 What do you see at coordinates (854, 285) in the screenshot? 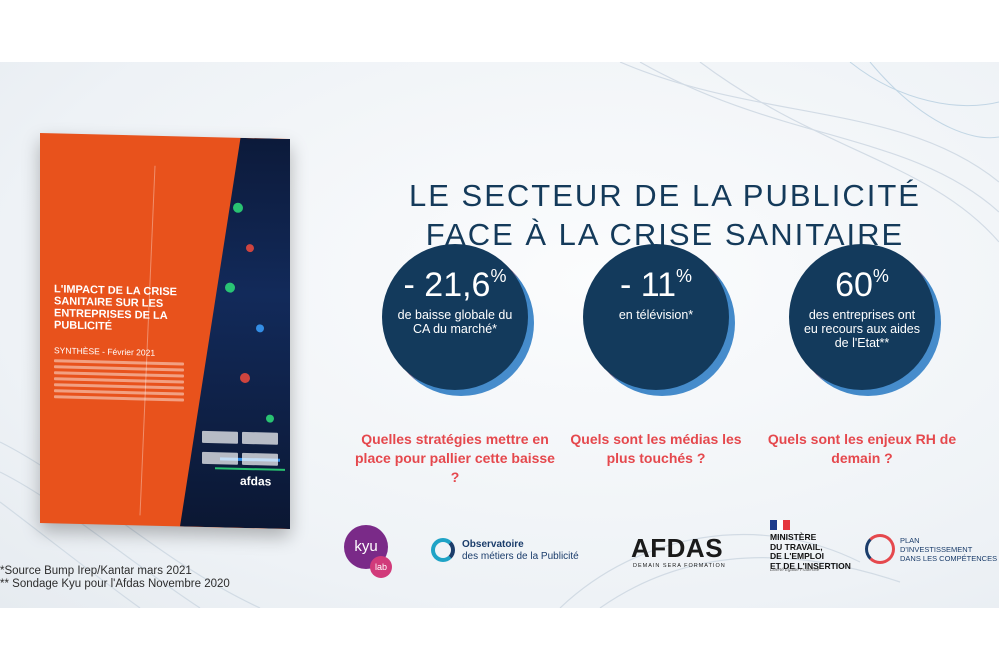
I see `stat-value: 60` at bounding box center [854, 285].